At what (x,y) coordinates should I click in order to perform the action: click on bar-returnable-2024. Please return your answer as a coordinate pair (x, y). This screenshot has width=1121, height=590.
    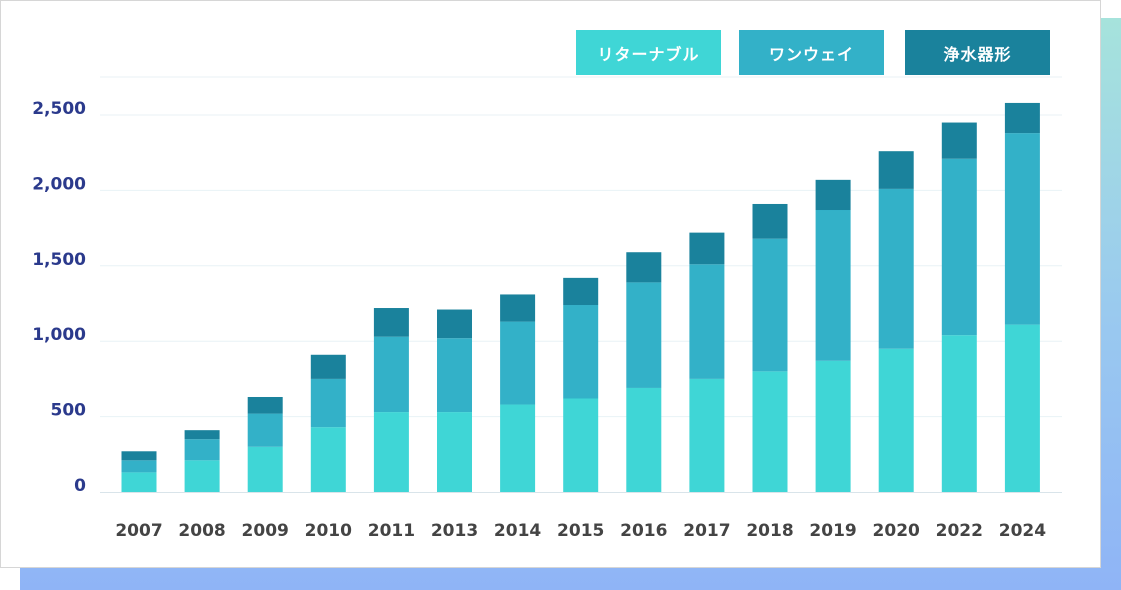
    Looking at the image, I should click on (1022, 408).